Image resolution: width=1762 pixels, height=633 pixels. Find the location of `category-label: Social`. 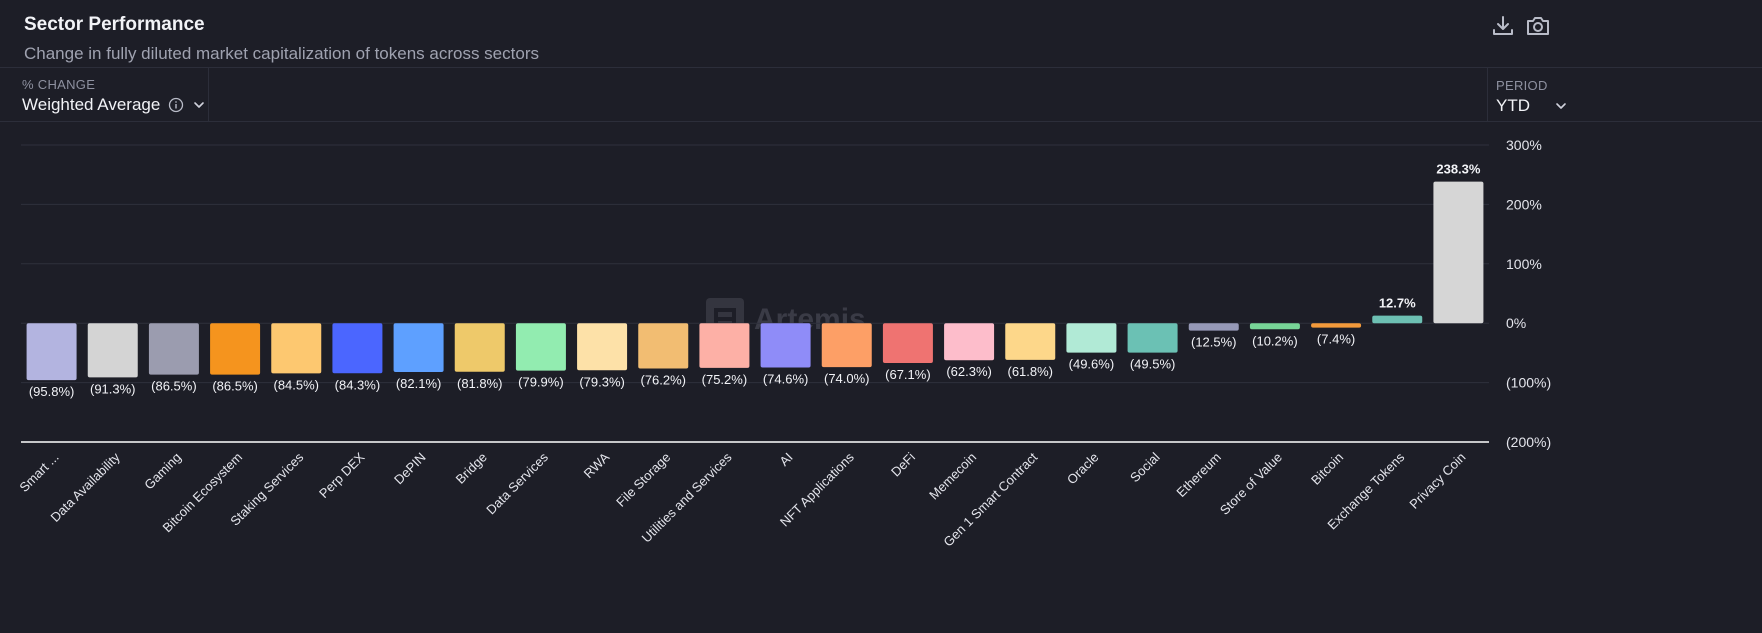

category-label: Social is located at coordinates (1145, 467).